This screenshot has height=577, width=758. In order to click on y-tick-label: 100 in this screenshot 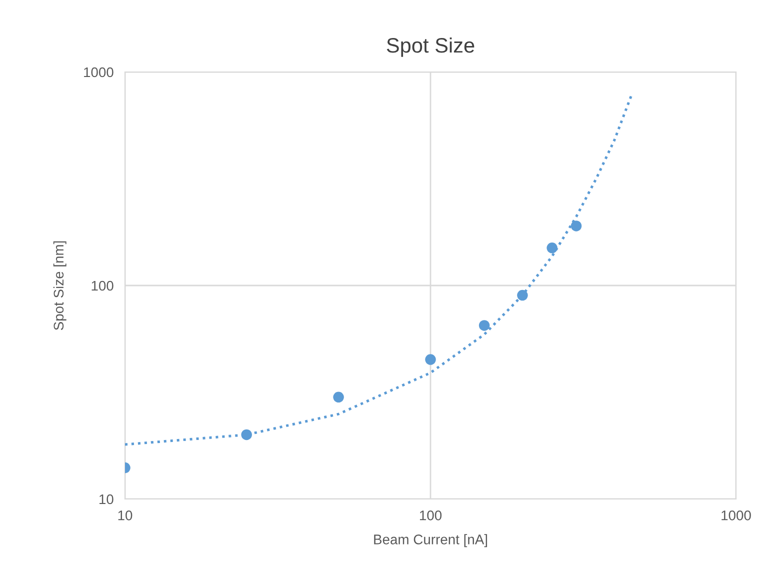, I will do `click(103, 285)`.